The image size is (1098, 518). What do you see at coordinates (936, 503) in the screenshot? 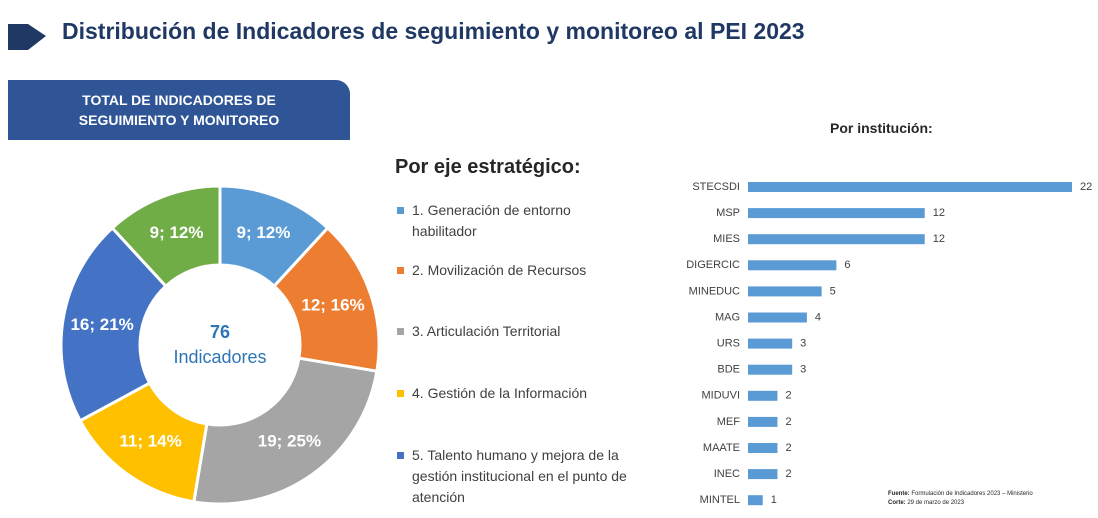
I see `cutoff-text: 29 de marzo de 2023` at bounding box center [936, 503].